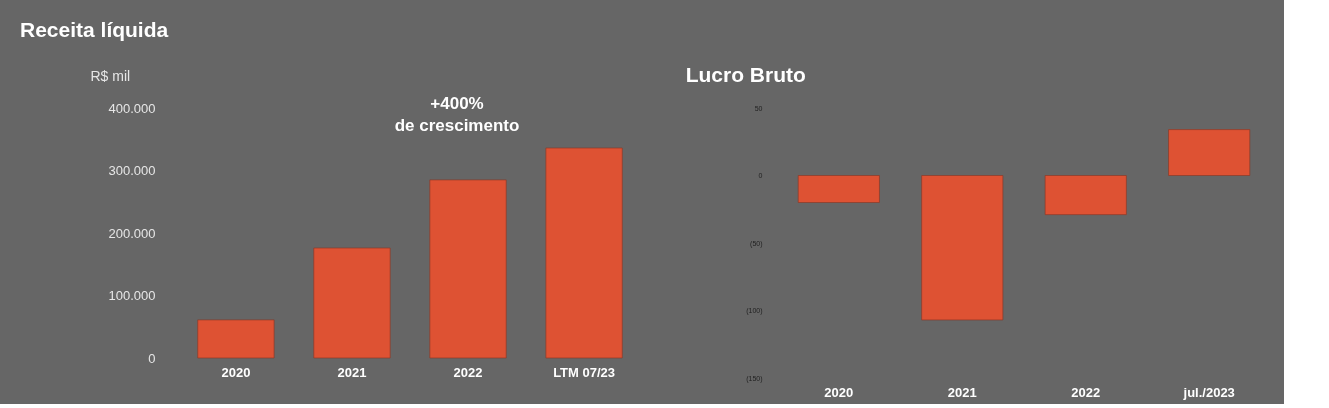 The height and width of the screenshot is (408, 1329). I want to click on chart-title: Receita líquida, so click(94, 29).